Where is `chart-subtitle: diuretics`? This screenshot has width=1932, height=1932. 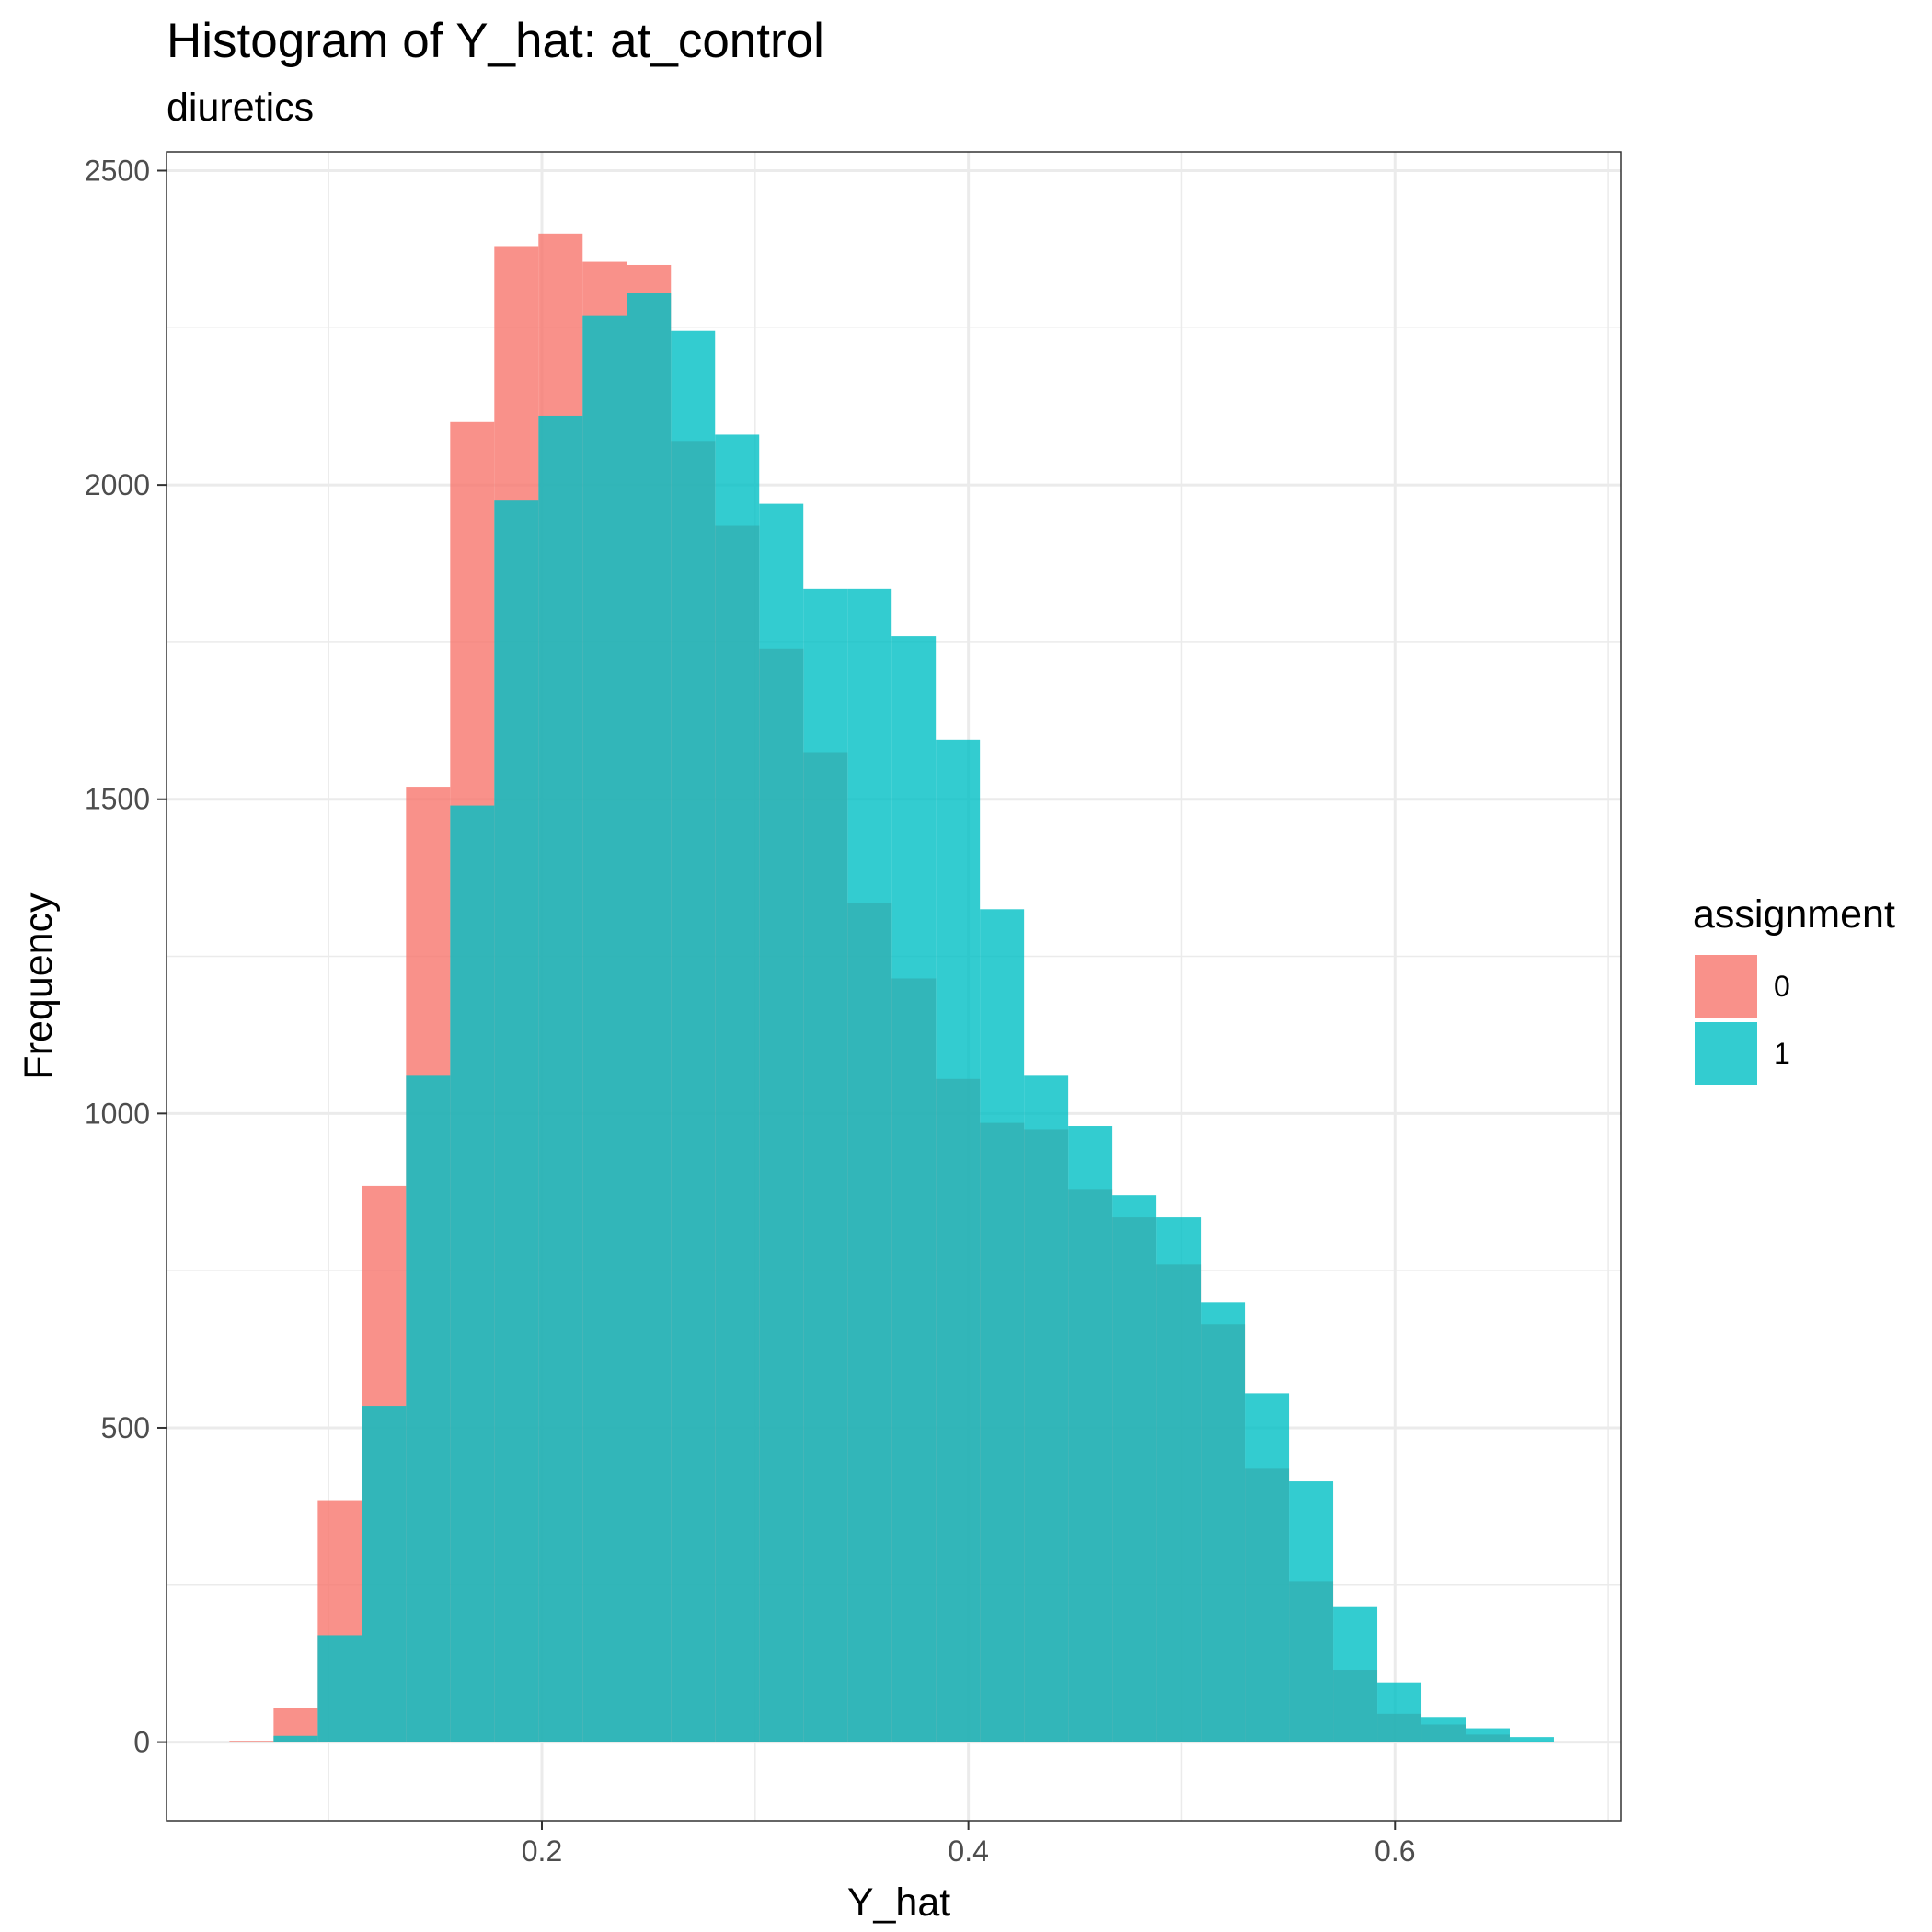
chart-subtitle: diuretics is located at coordinates (241, 108).